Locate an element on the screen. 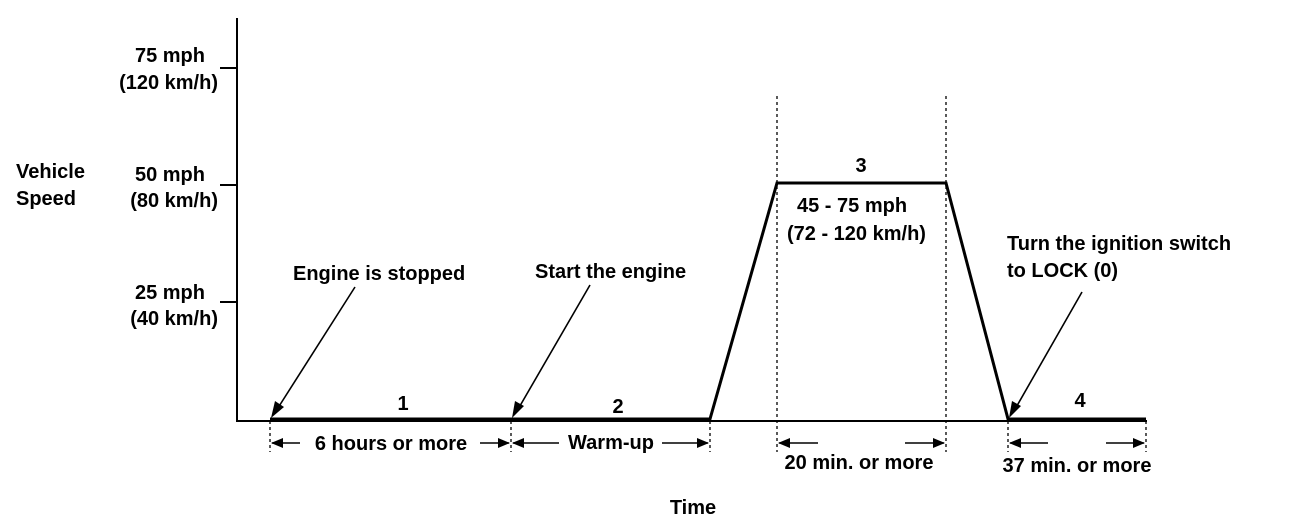 The width and height of the screenshot is (1312, 530). ignition-pointer is located at coordinates (1046, 354).